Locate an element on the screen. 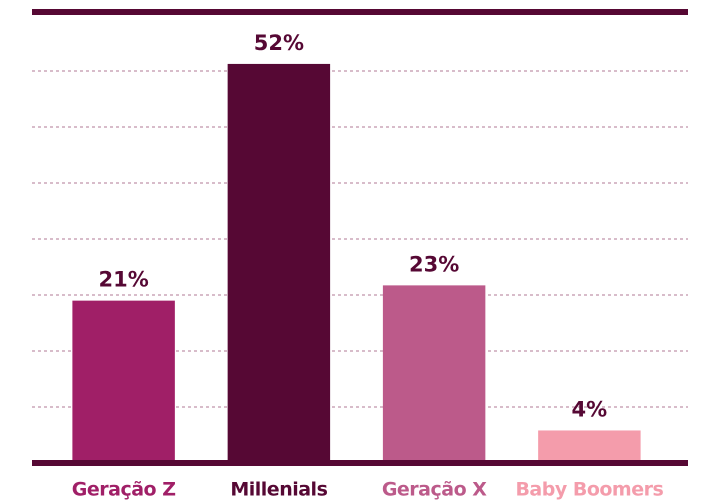 This screenshot has width=703, height=504. top-rule is located at coordinates (360, 12).